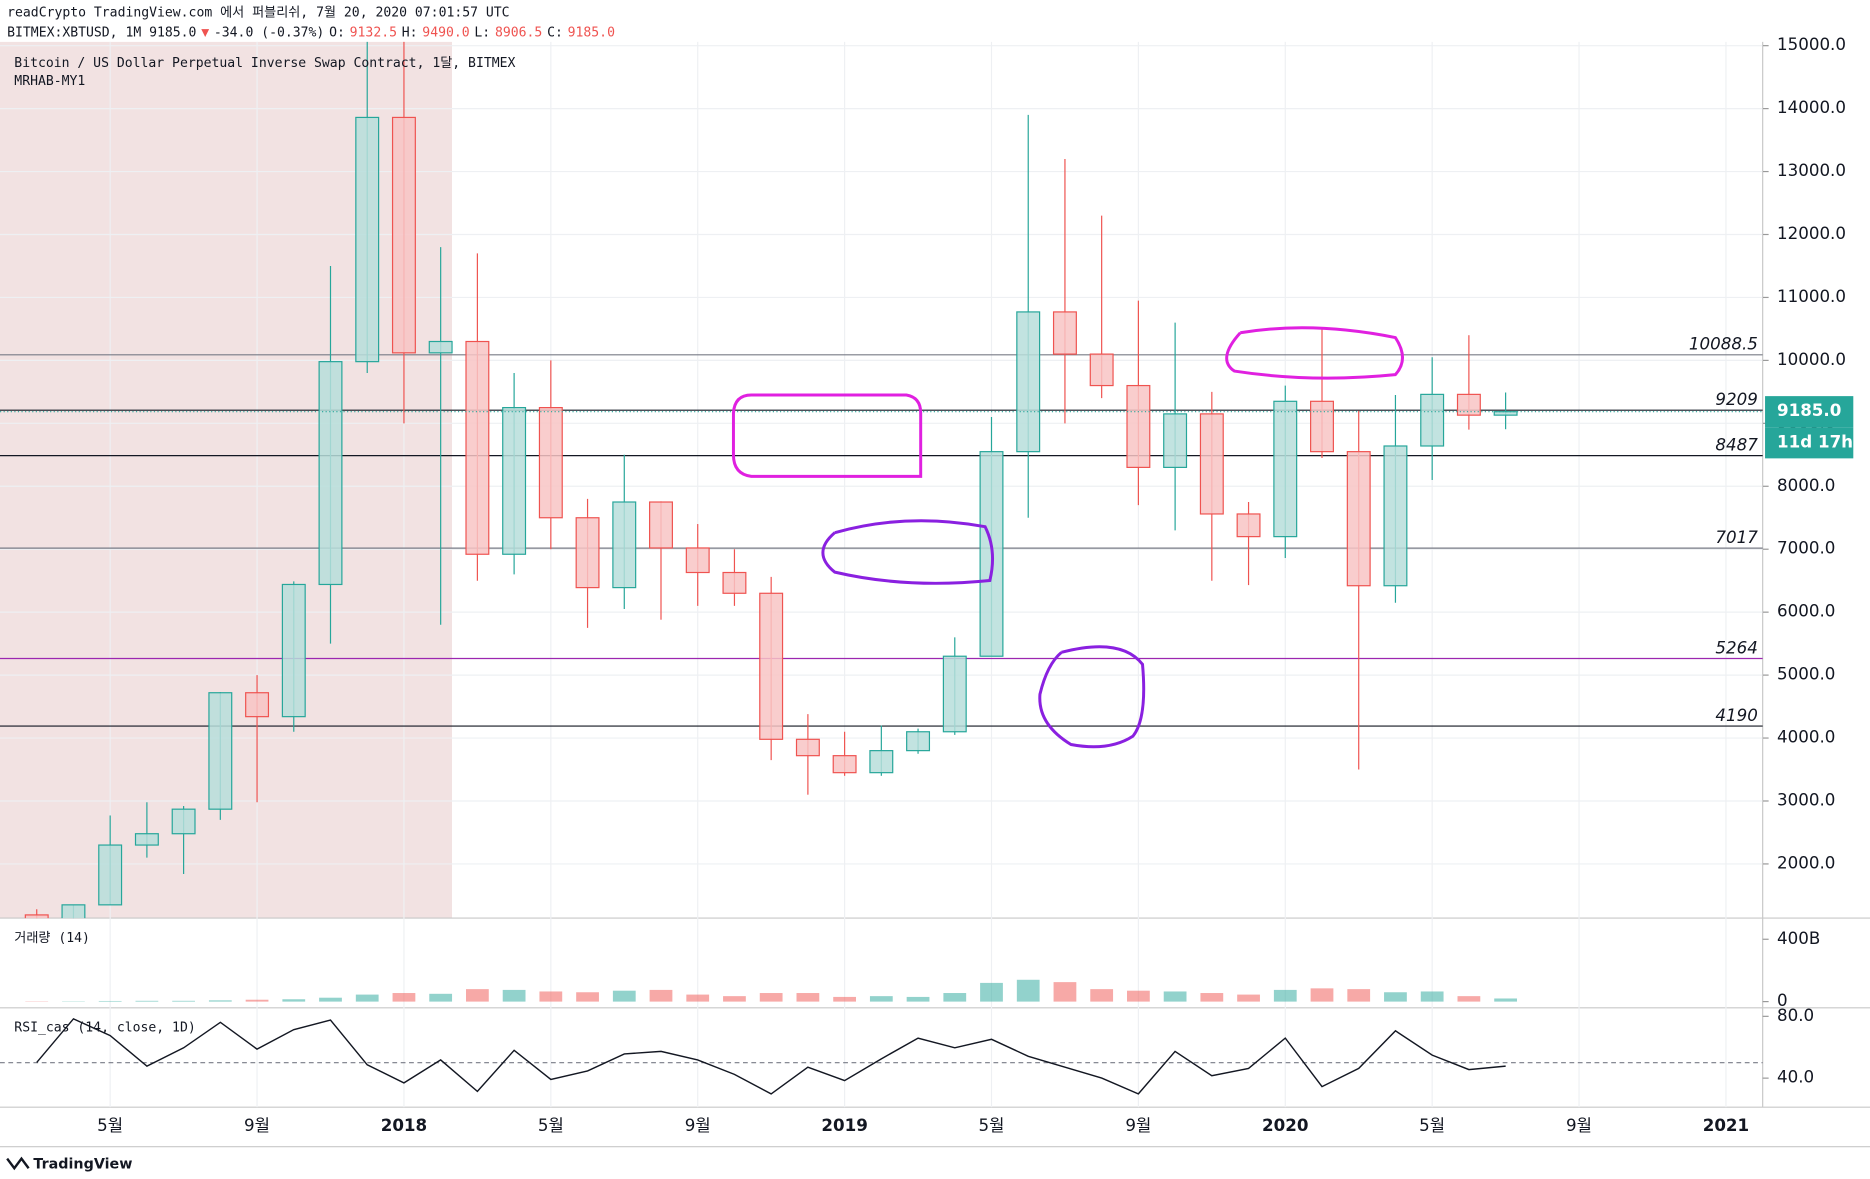 This screenshot has width=1870, height=1179. Describe the element at coordinates (1806, 611) in the screenshot. I see `y-tick-label: 6000.0` at that location.